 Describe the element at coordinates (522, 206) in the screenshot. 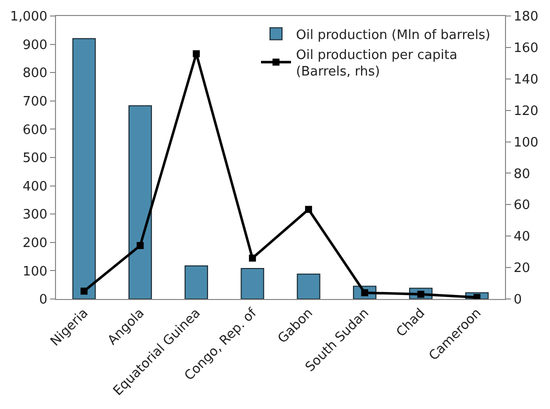

I see `y2-tick-label: 60` at that location.